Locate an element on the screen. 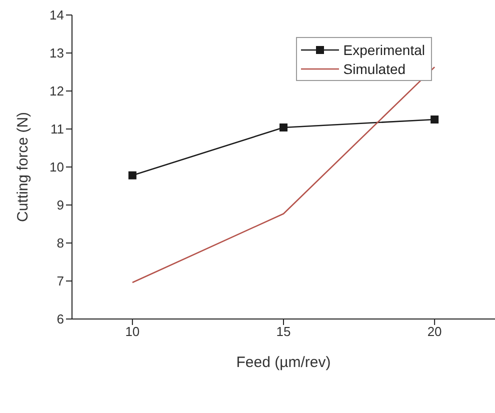 The image size is (495, 413). x-tick-label: 20 is located at coordinates (434, 332).